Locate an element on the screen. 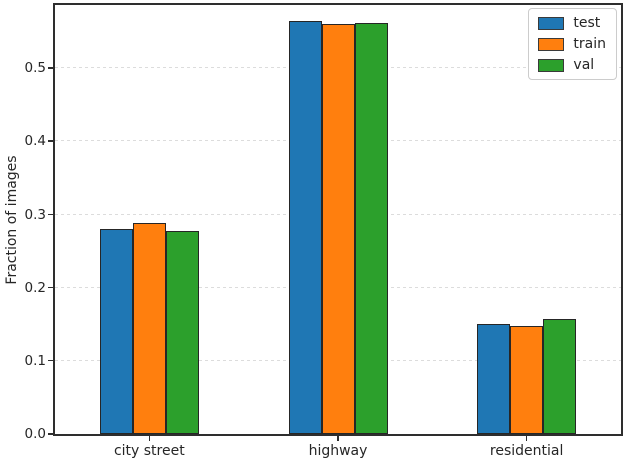 The height and width of the screenshot is (462, 626). legend: test train val is located at coordinates (572, 44).